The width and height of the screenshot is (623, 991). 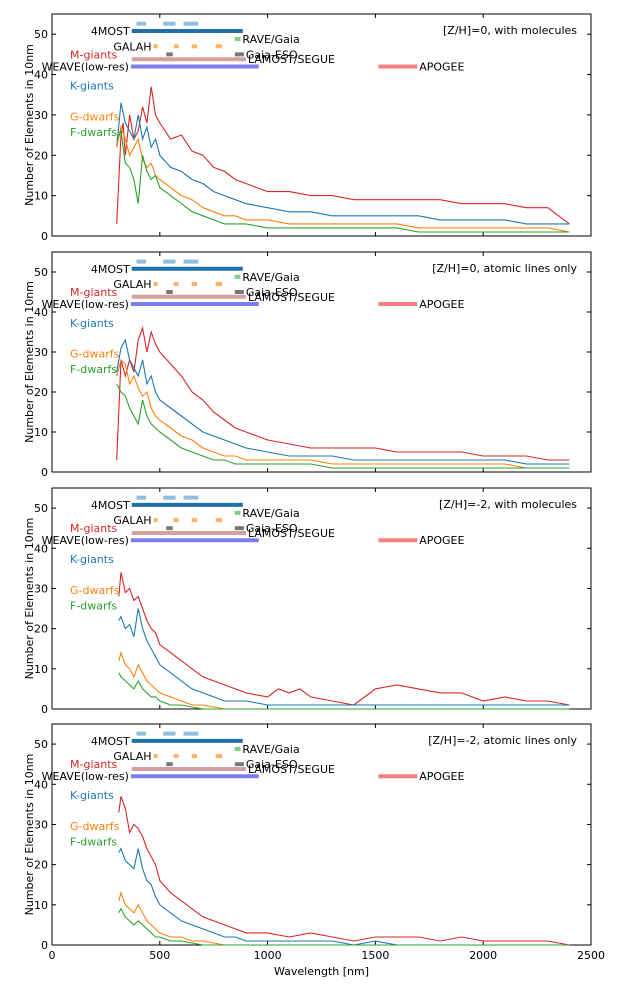 I want to click on x-tick-label: 500, so click(x=159, y=955).